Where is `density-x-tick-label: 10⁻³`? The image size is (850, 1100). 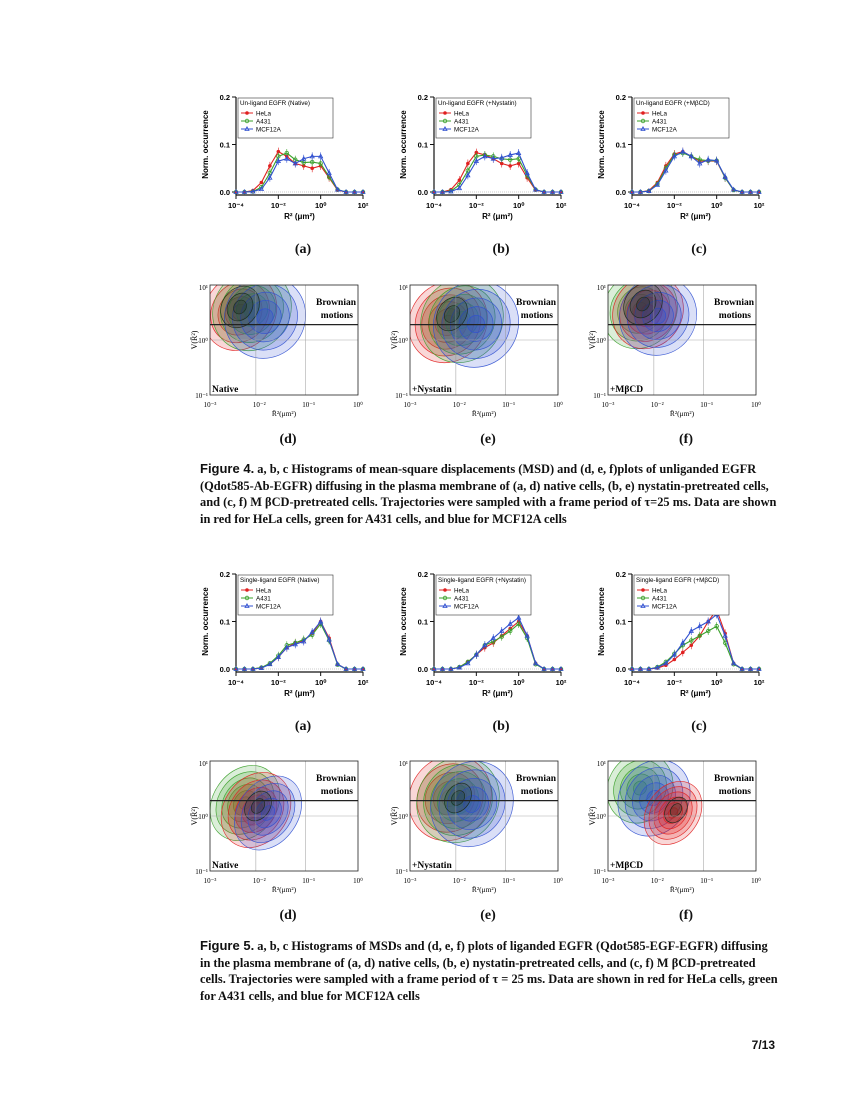
density-x-tick-label: 10⁻³ is located at coordinates (410, 405).